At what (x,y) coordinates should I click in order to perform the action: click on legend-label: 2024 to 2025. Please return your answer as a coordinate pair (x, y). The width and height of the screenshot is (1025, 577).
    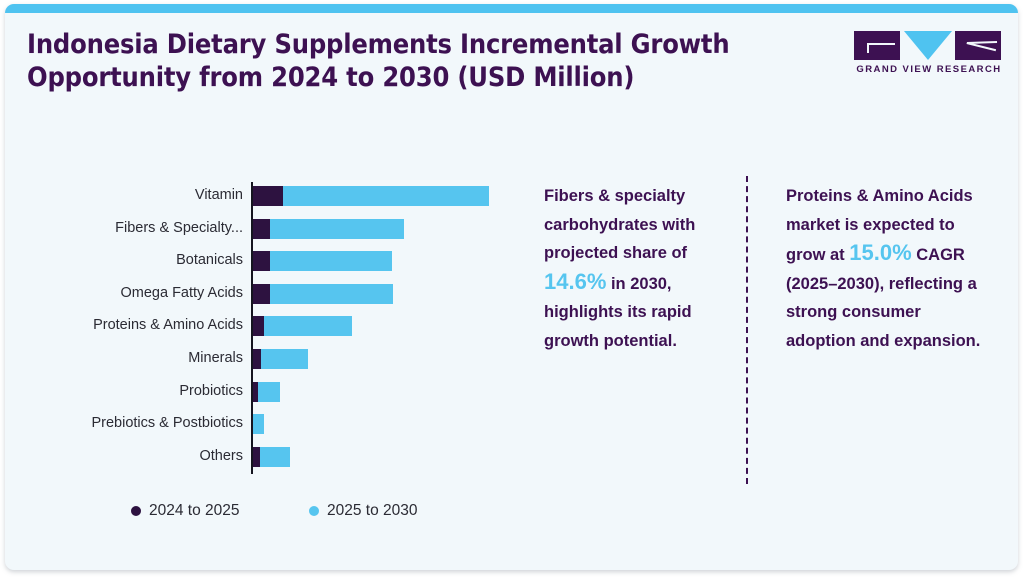
    Looking at the image, I should click on (194, 510).